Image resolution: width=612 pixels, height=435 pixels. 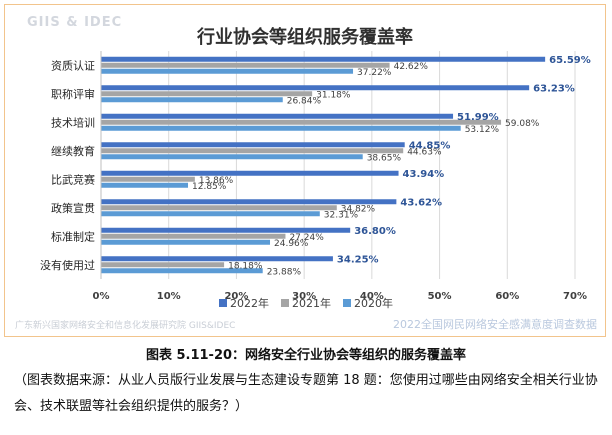 I want to click on data-label: 38.65%, so click(x=384, y=158).